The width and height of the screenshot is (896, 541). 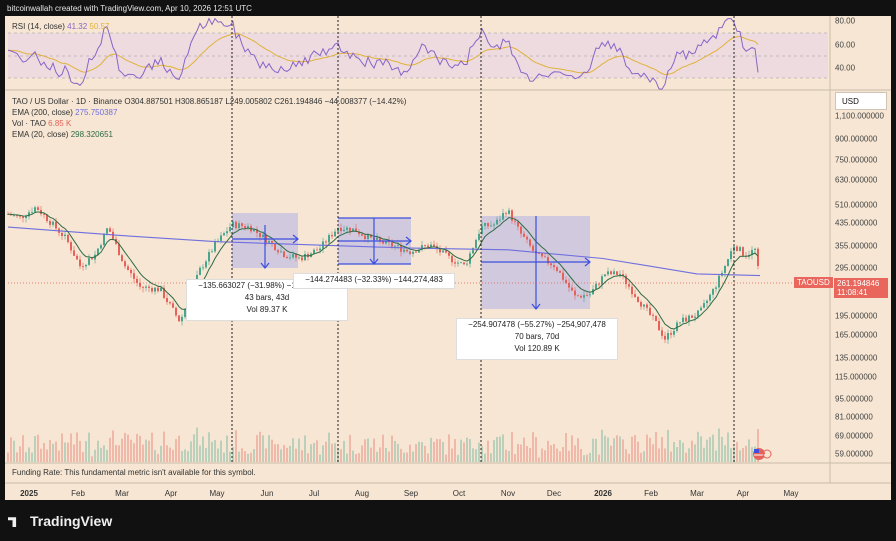 I want to click on price-tick-label: 355.000000, so click(x=856, y=246).